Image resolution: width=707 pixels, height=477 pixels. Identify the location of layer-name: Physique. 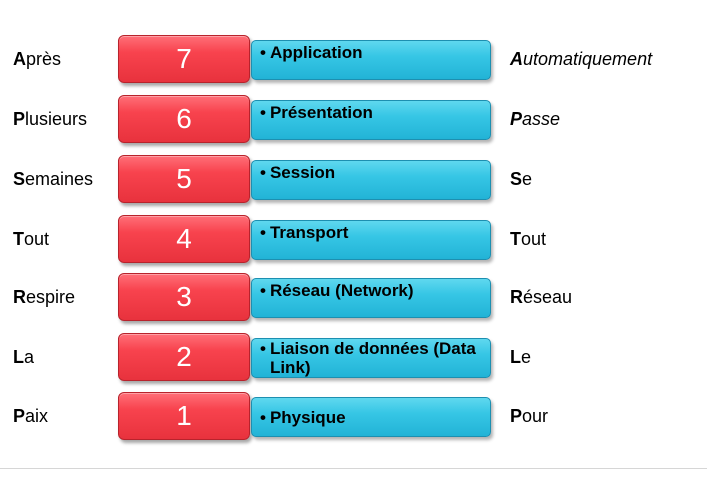
(307, 417).